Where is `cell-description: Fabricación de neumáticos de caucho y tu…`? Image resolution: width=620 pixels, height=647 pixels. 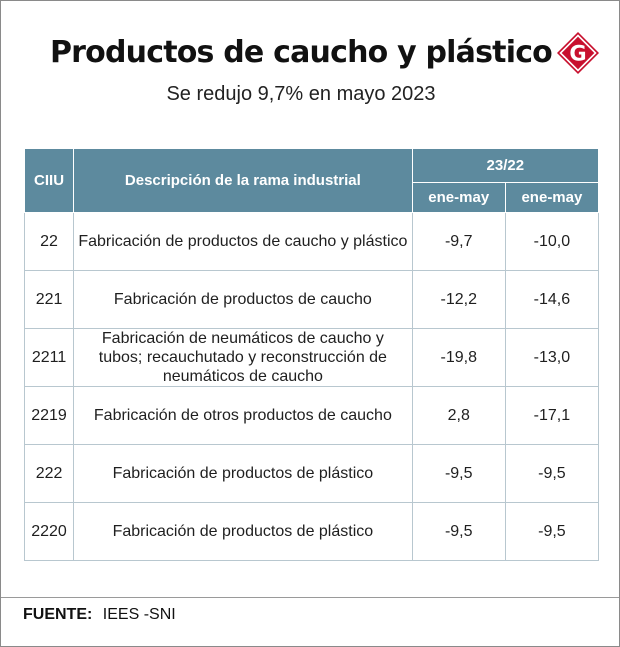
cell-description: Fabricación de neumáticos de caucho y tu… is located at coordinates (243, 357).